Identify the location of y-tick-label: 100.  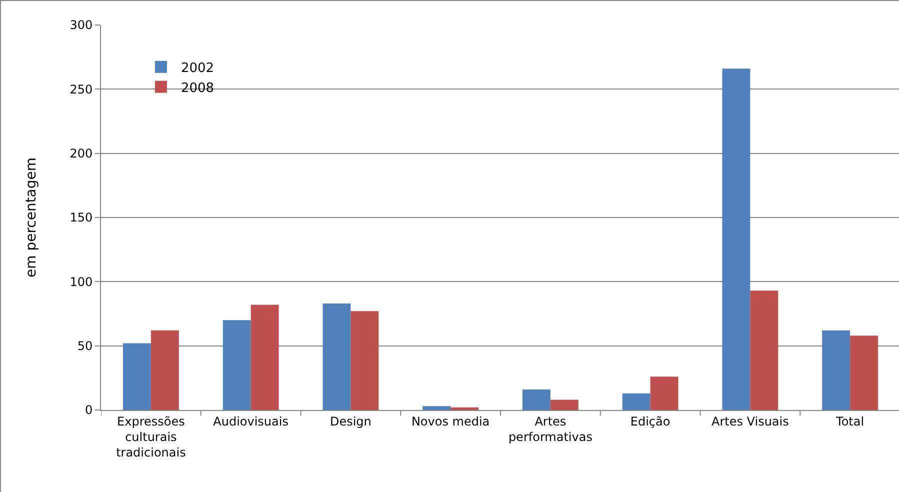
(81, 281).